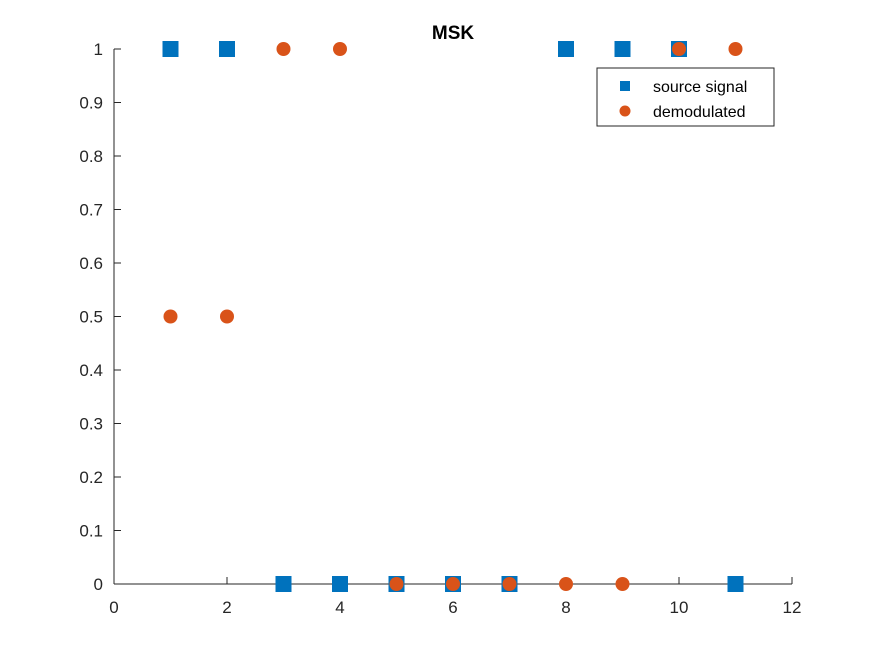 The width and height of the screenshot is (875, 661). I want to click on y-tick-label: 0.8, so click(91, 156).